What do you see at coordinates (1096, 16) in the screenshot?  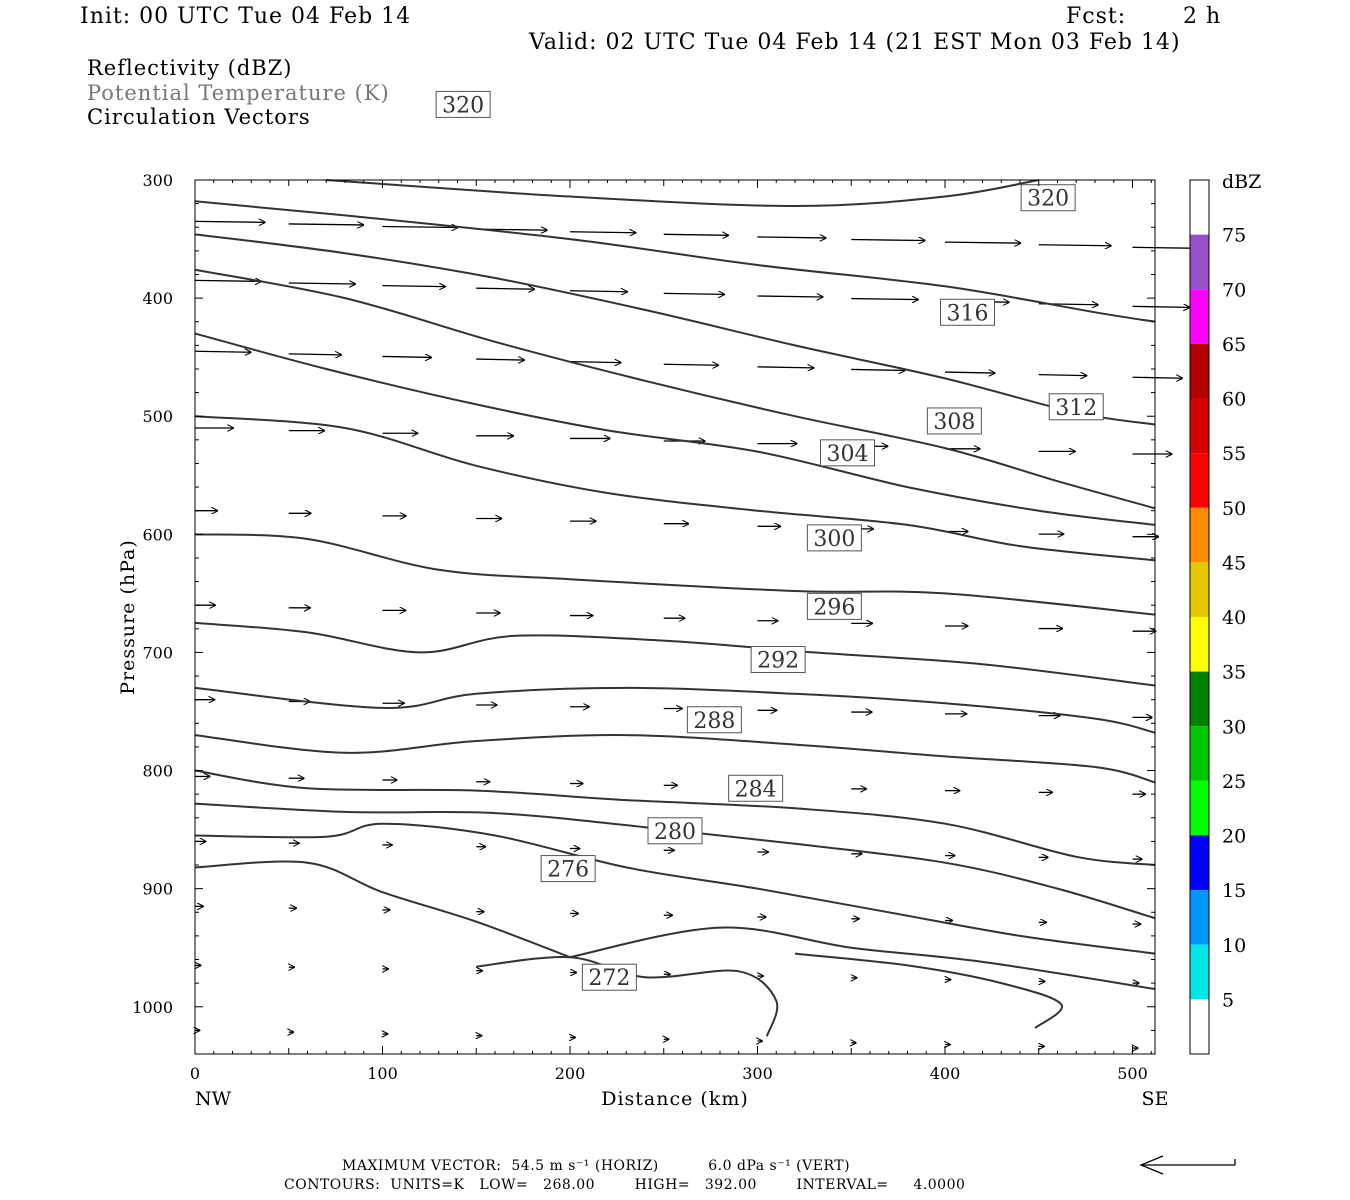 I see `forecast-hour-label: Fcst:` at bounding box center [1096, 16].